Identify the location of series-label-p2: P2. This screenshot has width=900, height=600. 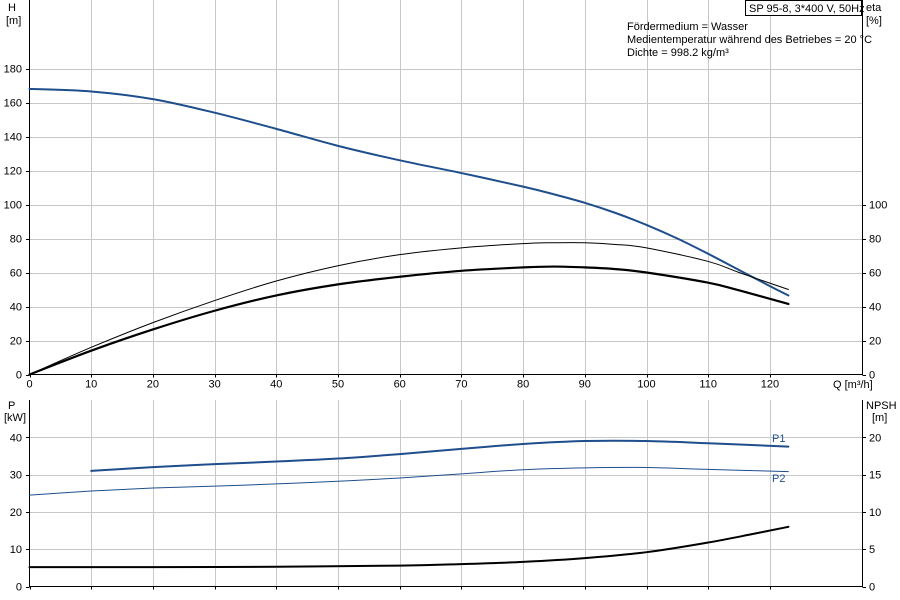
(778, 479).